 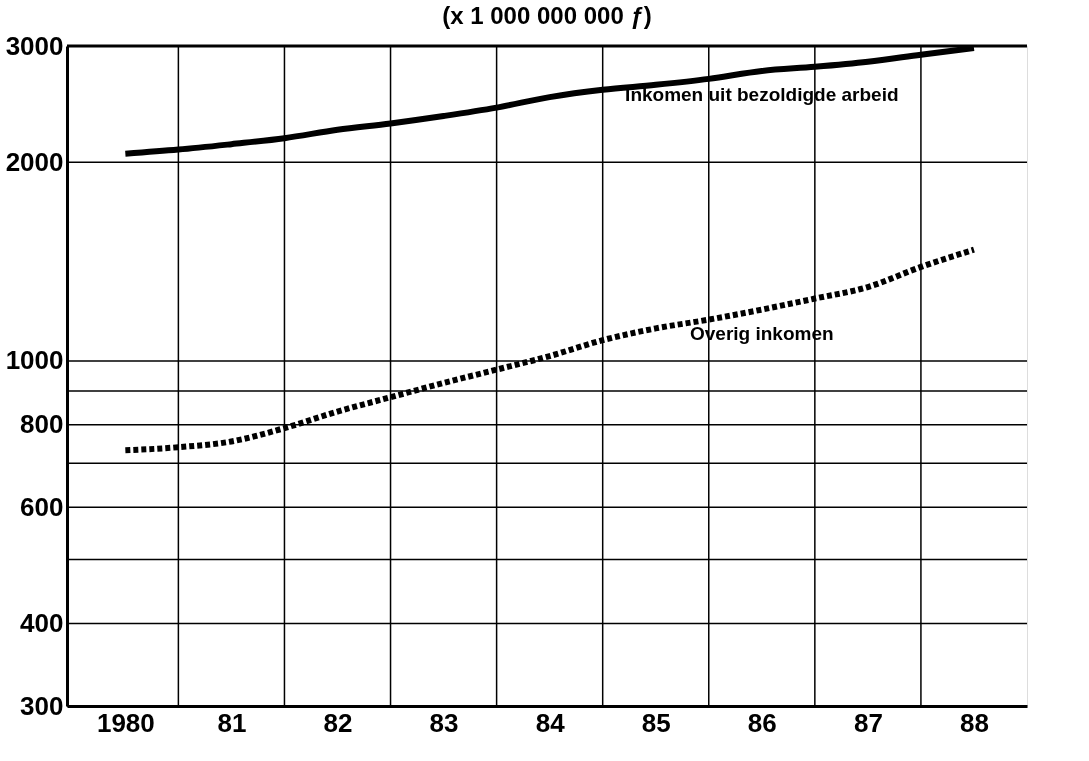 What do you see at coordinates (42, 705) in the screenshot?
I see `y-tick-label: 300` at bounding box center [42, 705].